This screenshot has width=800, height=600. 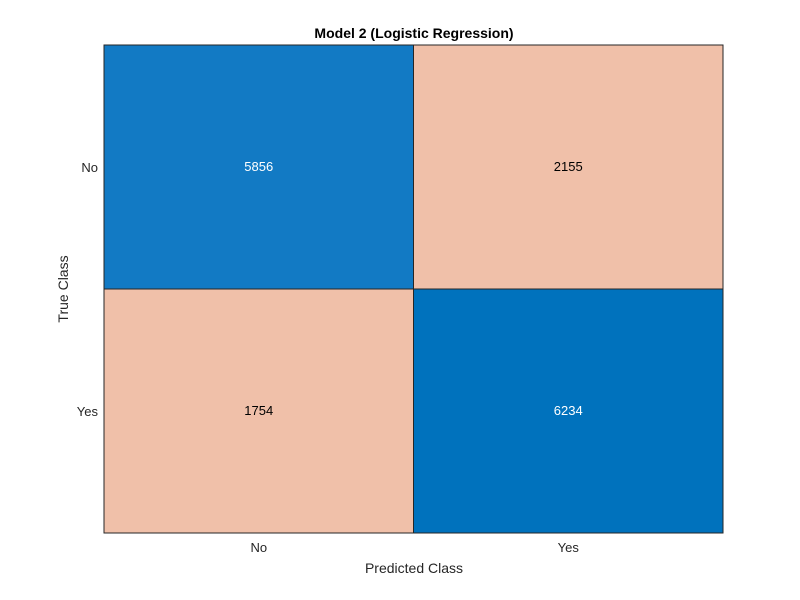 I want to click on y-tick-label: No, so click(x=89, y=167).